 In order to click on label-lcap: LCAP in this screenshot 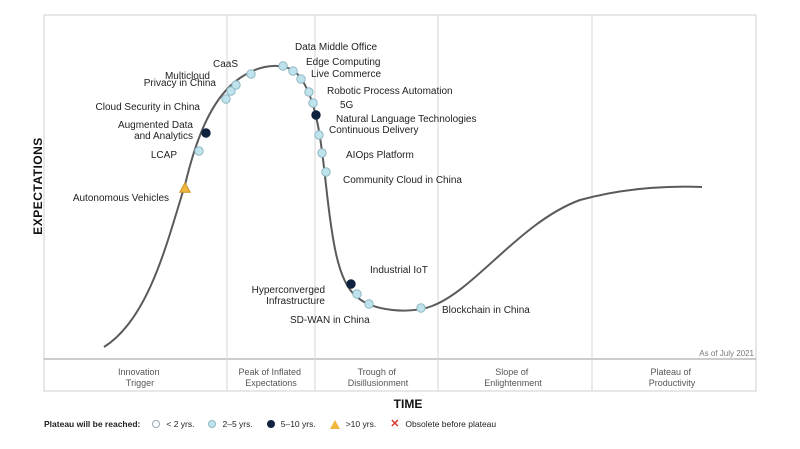, I will do `click(164, 155)`.